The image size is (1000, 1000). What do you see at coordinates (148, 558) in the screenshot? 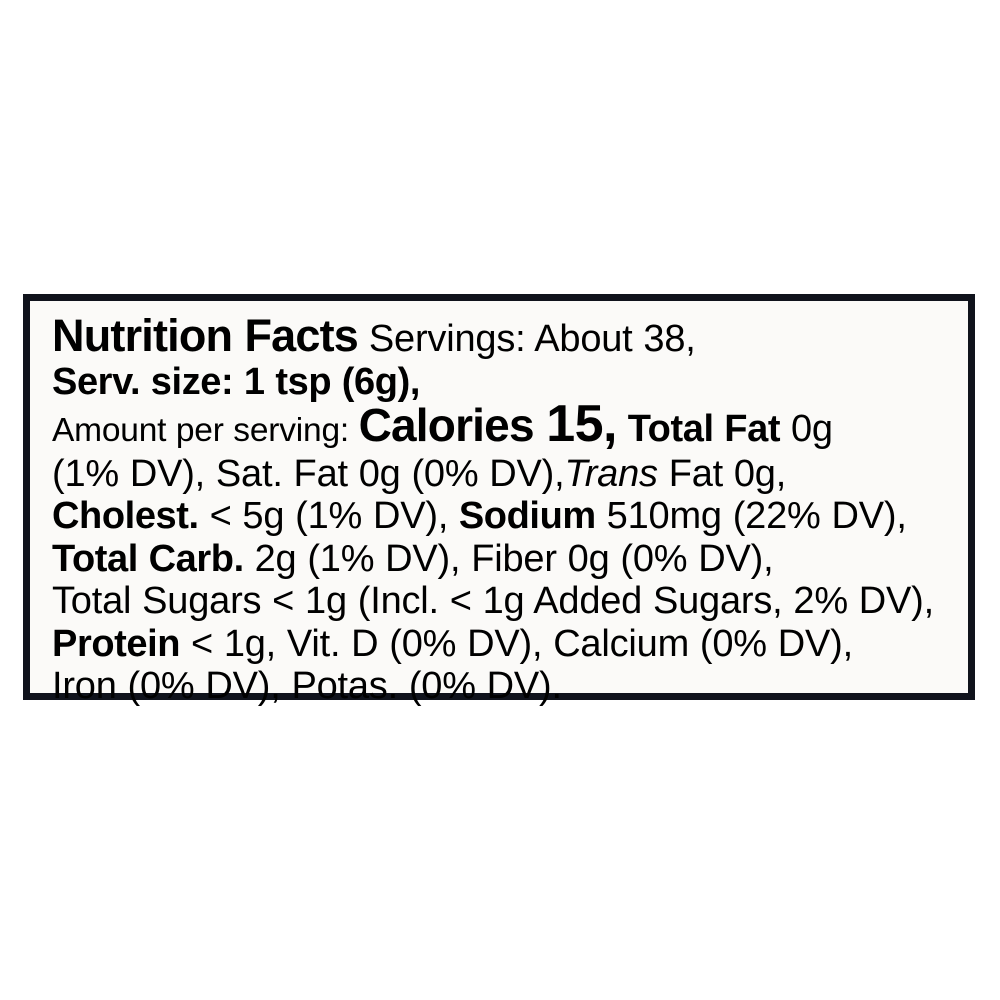
I see `total-carbohydrate-label: Total Carb.` at bounding box center [148, 558].